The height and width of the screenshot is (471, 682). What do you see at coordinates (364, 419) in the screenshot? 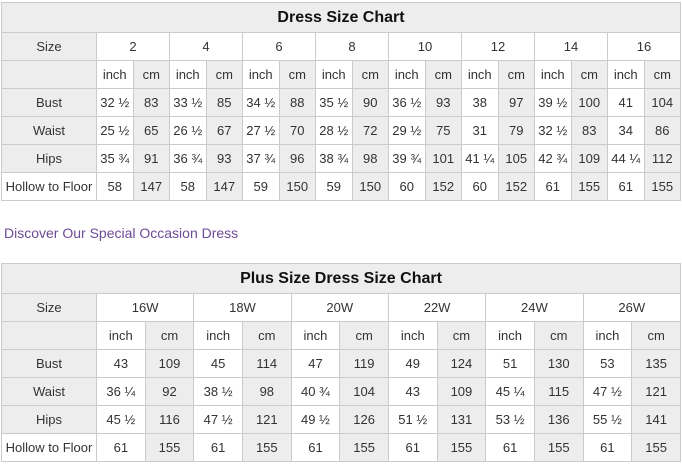
I see `cm-value-cell: 126` at bounding box center [364, 419].